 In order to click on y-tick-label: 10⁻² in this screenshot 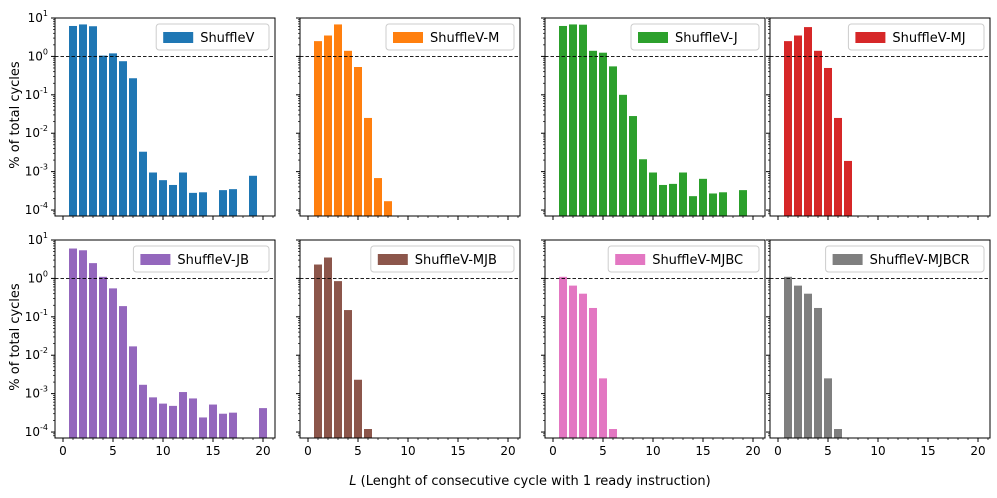, I will do `click(36, 354)`.